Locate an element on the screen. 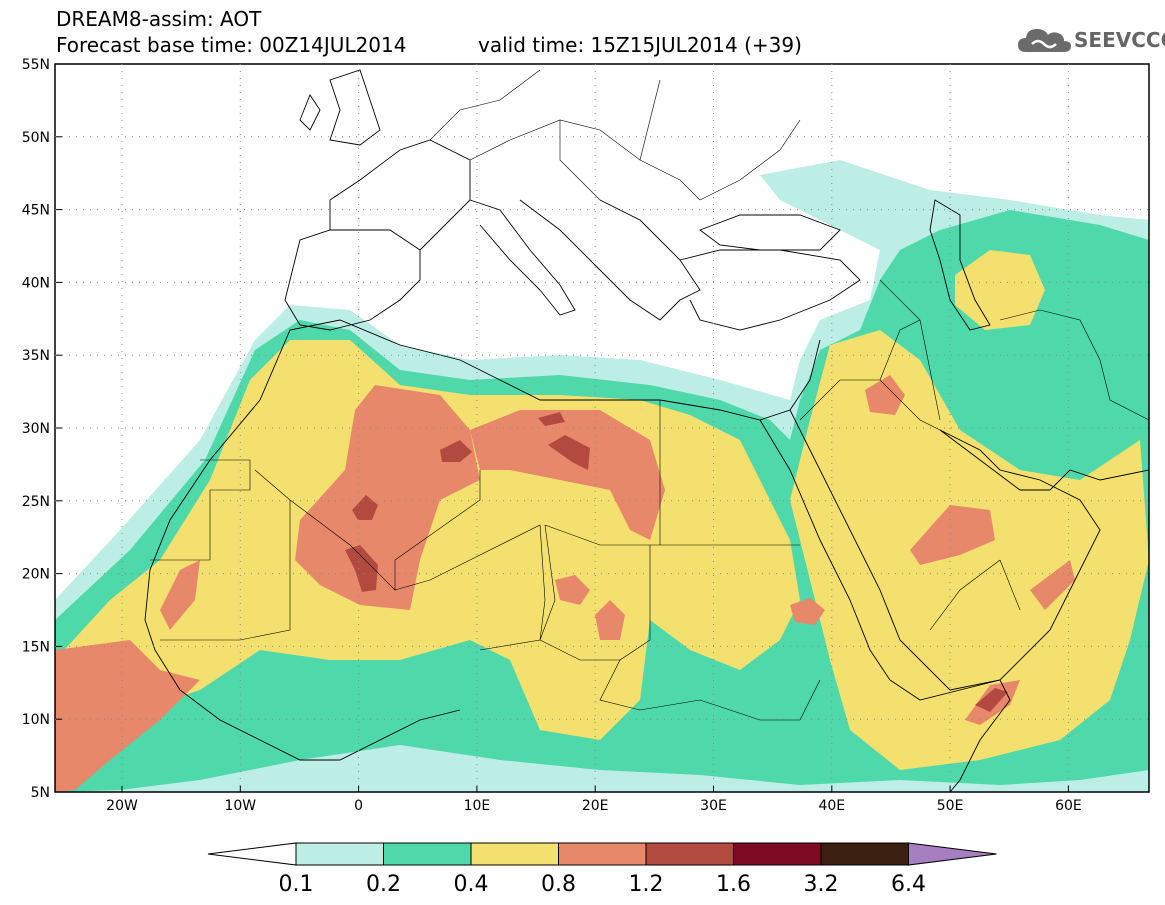 The height and width of the screenshot is (905, 1165). lon-label: 0 is located at coordinates (358, 806).